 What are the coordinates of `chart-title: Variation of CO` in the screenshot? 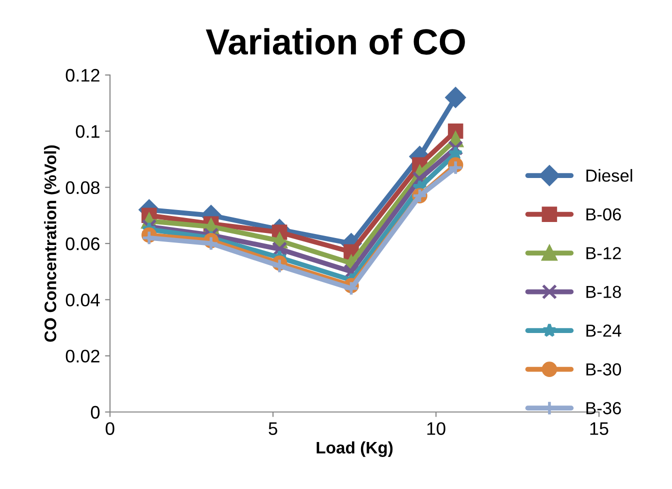 It's located at (335, 41).